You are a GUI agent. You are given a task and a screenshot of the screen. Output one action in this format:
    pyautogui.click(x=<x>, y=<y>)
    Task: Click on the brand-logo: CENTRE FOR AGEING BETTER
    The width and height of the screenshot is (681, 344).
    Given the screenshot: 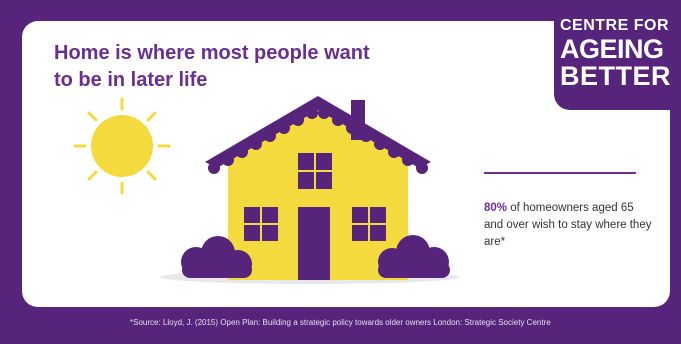 What is the action you would take?
    pyautogui.click(x=618, y=54)
    